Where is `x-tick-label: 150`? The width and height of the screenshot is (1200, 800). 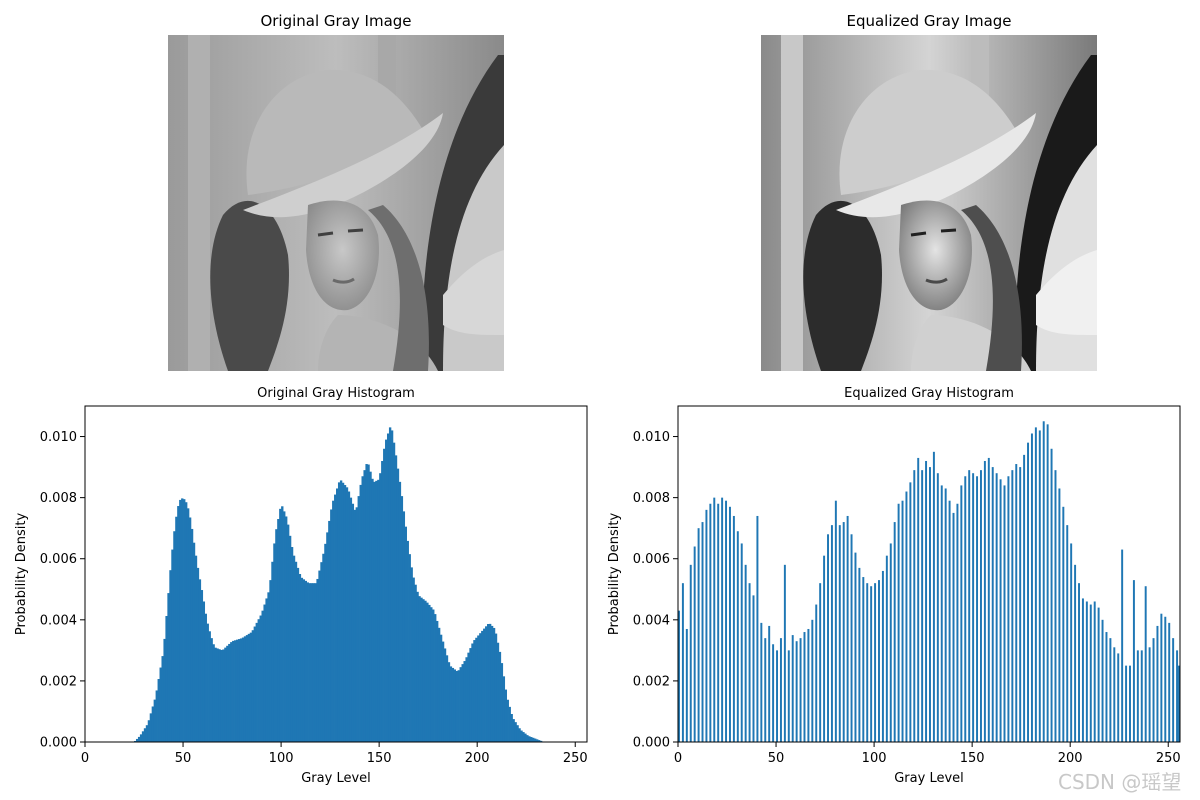
x-tick-label: 150 is located at coordinates (972, 758).